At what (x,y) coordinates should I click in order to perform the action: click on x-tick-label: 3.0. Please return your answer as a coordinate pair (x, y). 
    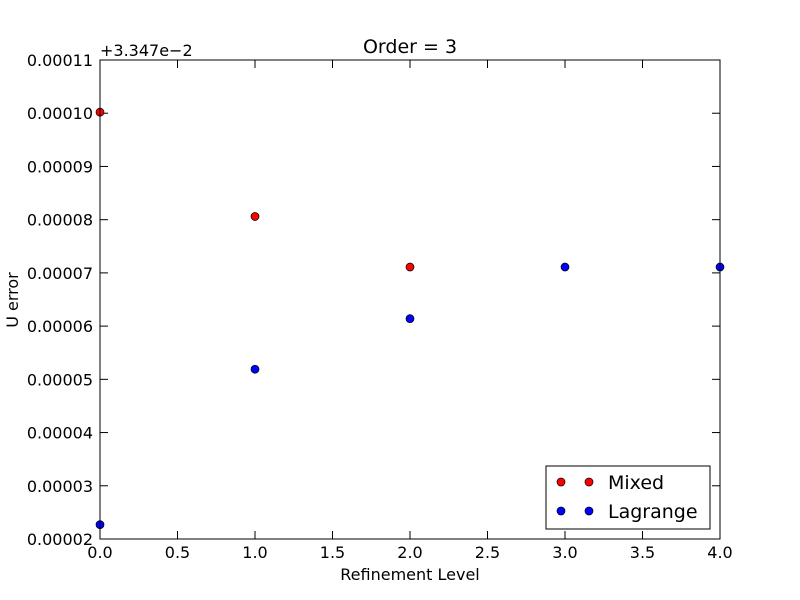
    Looking at the image, I should click on (564, 552).